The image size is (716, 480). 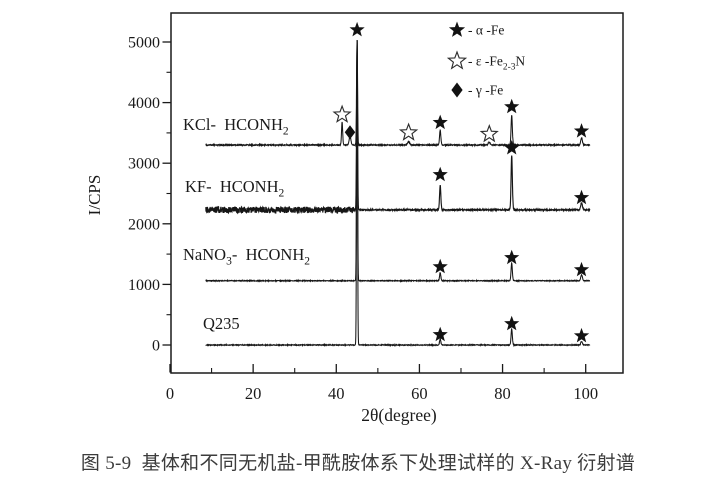 I want to click on y-tick-label: 3000, so click(x=144, y=164).